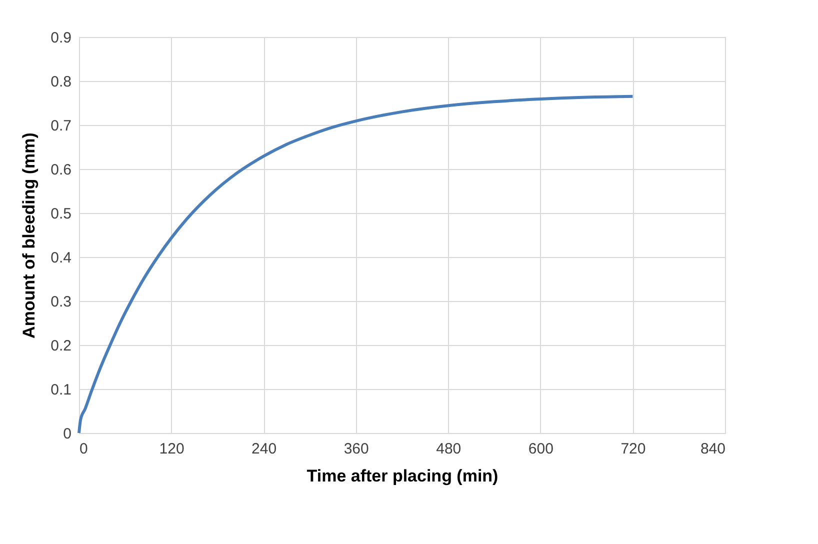 This screenshot has height=544, width=818. Describe the element at coordinates (61, 38) in the screenshot. I see `y-tick-label: 0.9` at that location.